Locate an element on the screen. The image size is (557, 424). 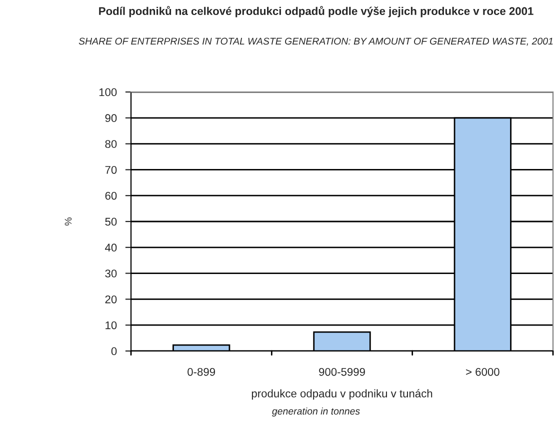
y-tick-label: 60 is located at coordinates (111, 196).